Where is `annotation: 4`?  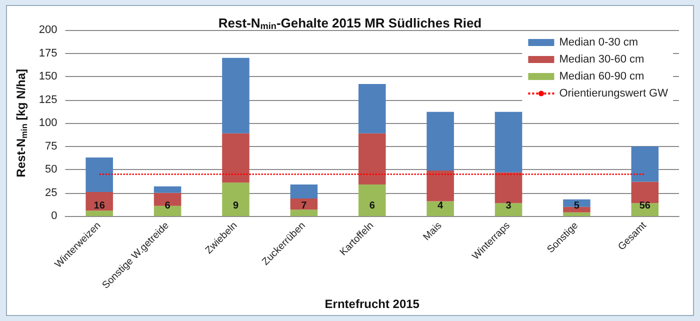 annotation: 4 is located at coordinates (441, 206).